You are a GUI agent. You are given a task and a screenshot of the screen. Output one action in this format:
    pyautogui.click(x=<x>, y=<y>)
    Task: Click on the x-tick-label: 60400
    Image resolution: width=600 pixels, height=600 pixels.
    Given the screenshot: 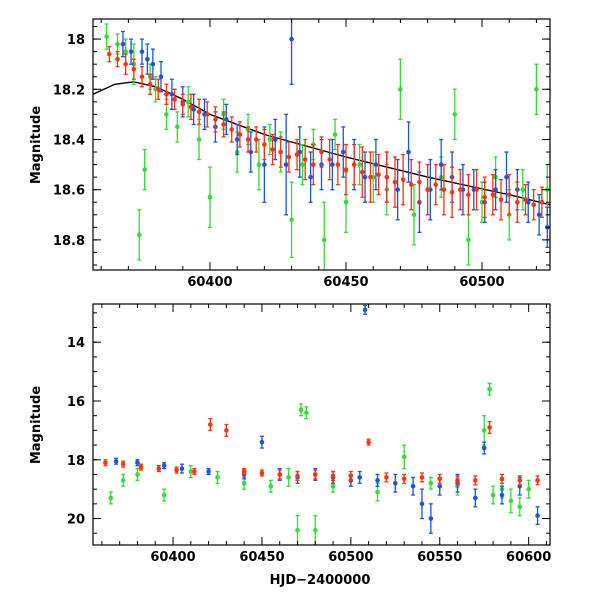 What is the action you would take?
    pyautogui.click(x=172, y=557)
    